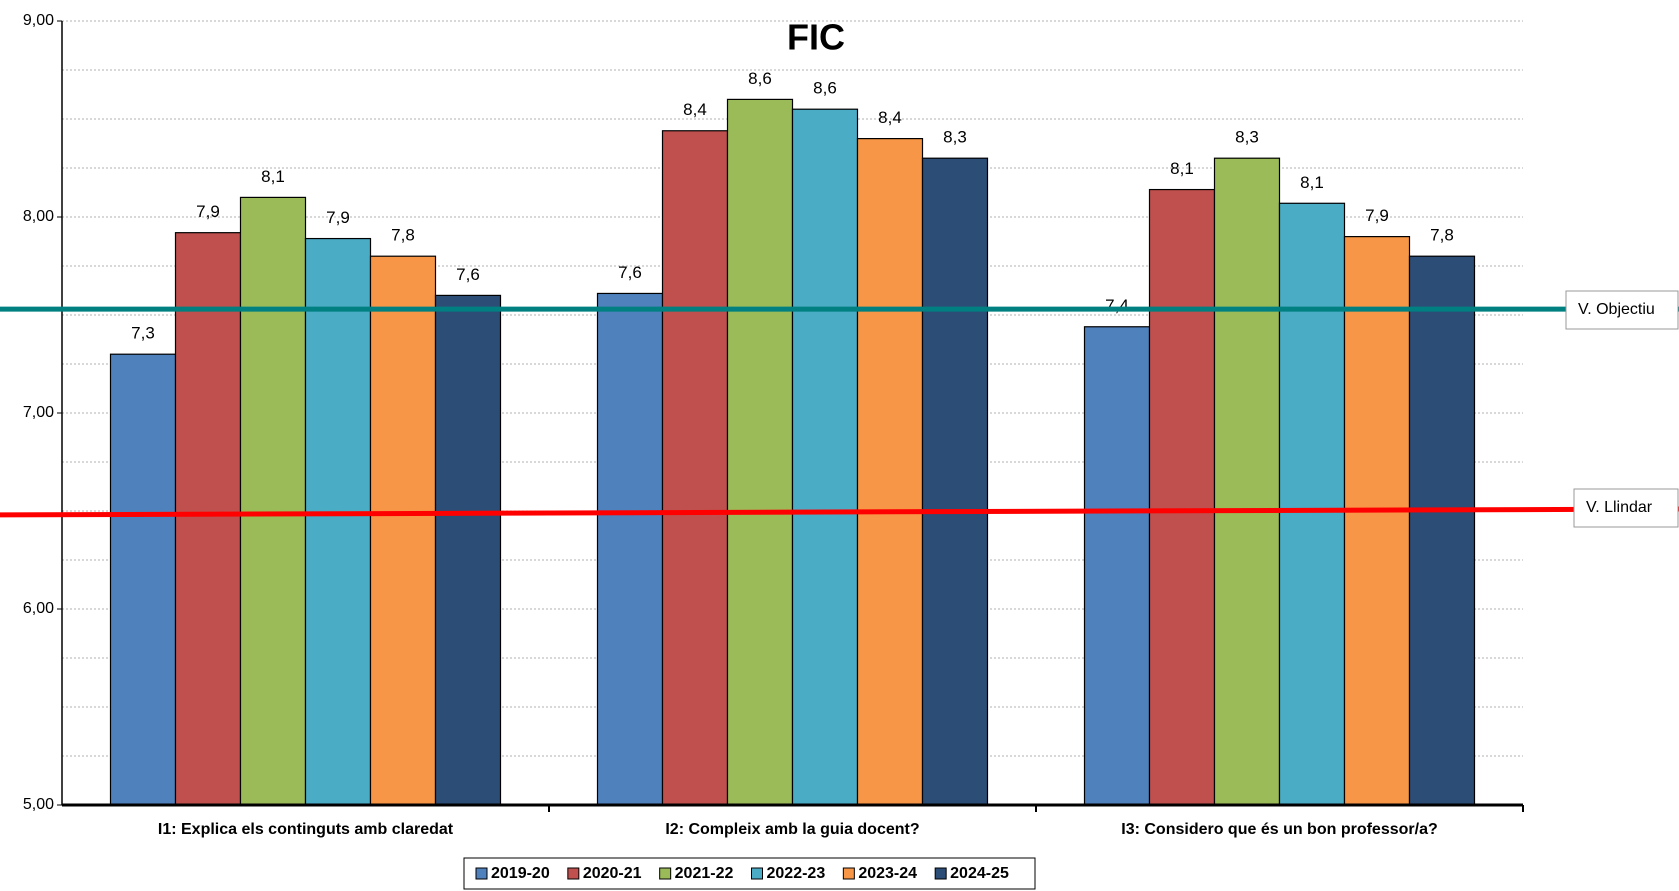 The width and height of the screenshot is (1679, 891). I want to click on legend-label: 2023-24, so click(887, 873).